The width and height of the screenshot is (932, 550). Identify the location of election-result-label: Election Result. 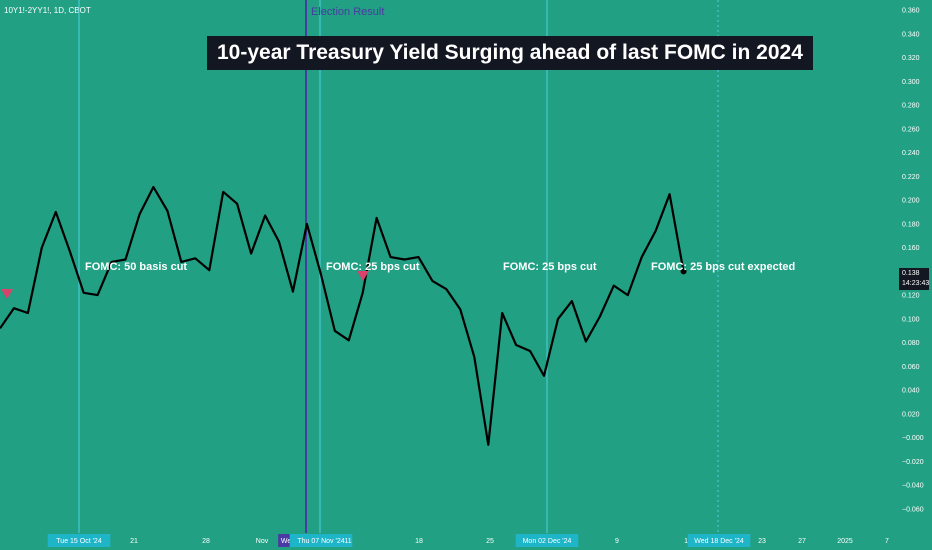
(348, 12).